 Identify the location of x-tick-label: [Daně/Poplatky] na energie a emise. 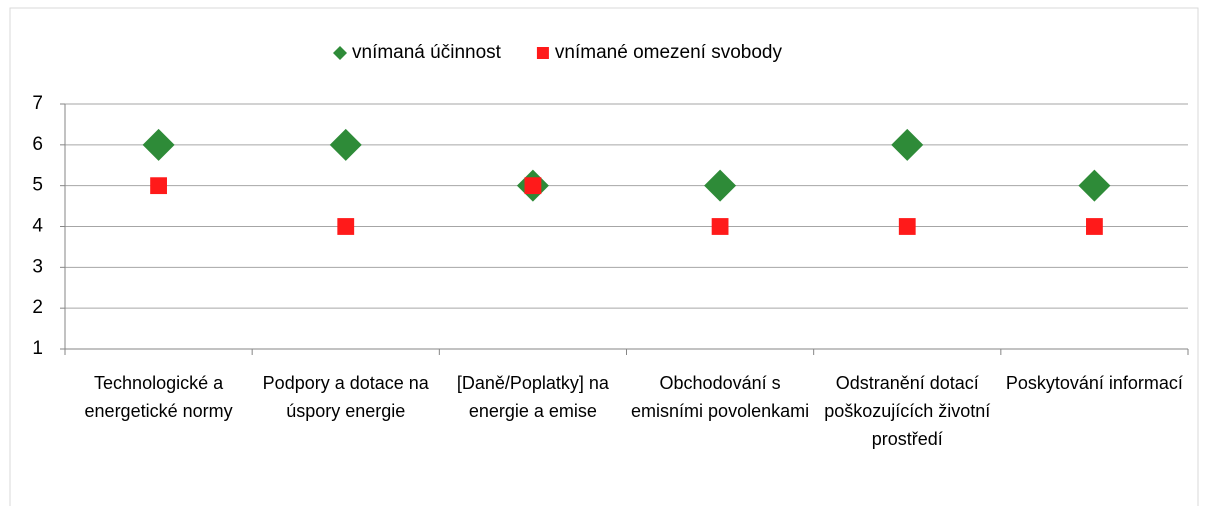
(532, 397).